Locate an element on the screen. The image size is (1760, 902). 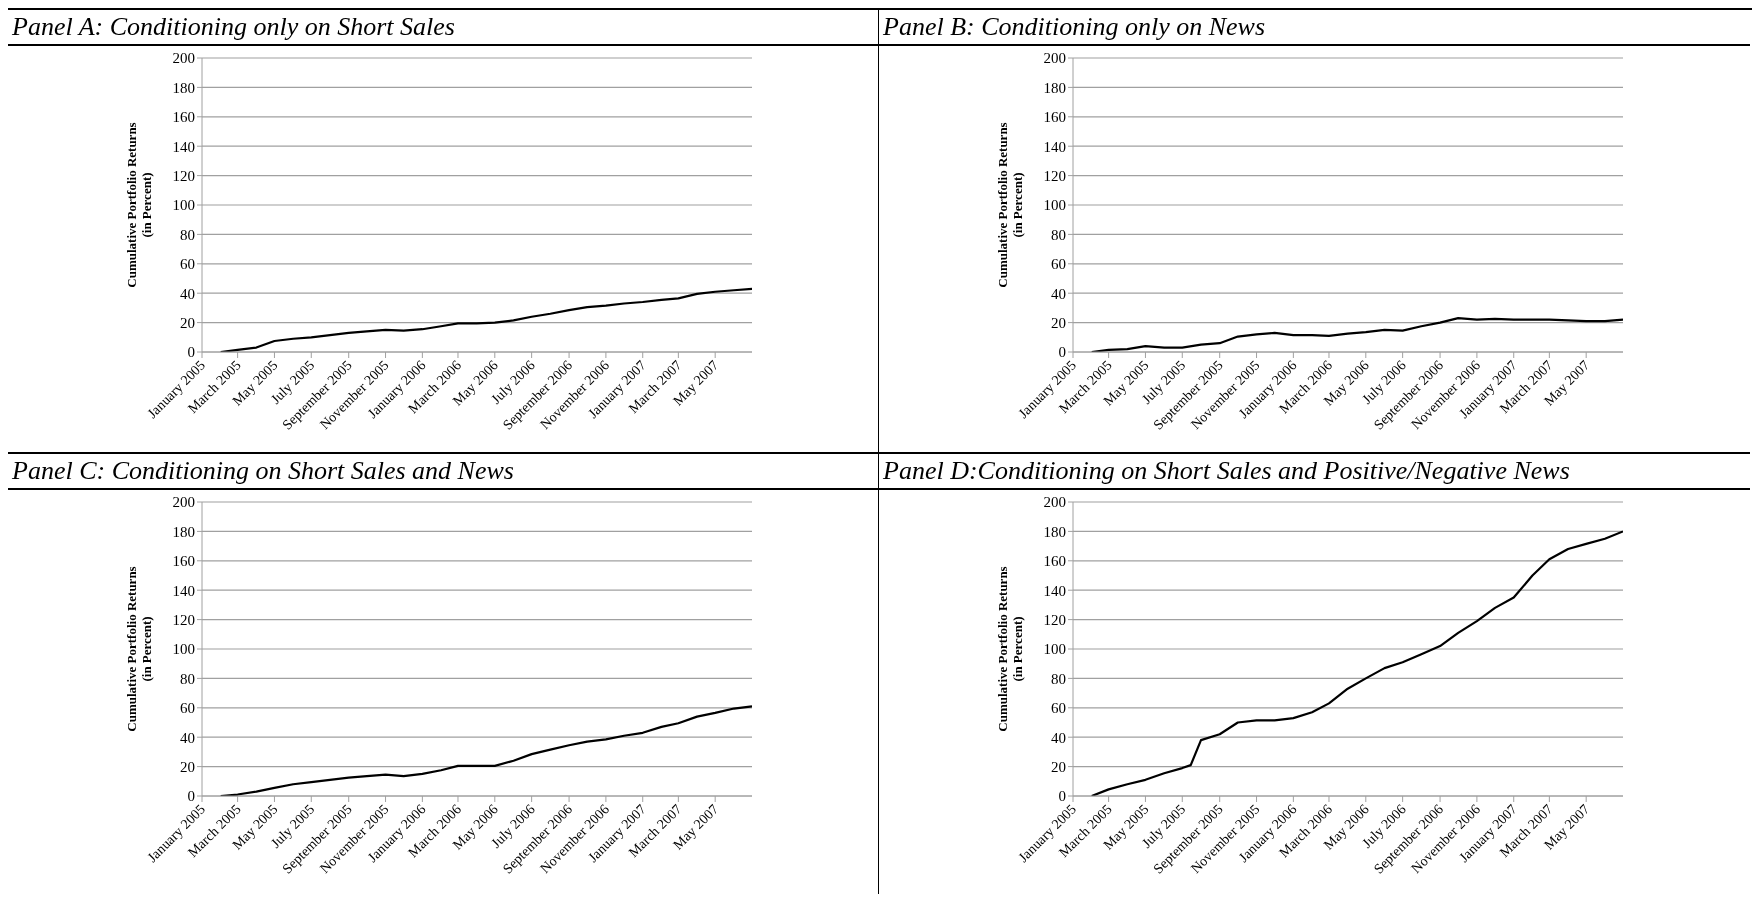
chart-title: Panel A: Conditioning only on Short Sales is located at coordinates (443, 28).